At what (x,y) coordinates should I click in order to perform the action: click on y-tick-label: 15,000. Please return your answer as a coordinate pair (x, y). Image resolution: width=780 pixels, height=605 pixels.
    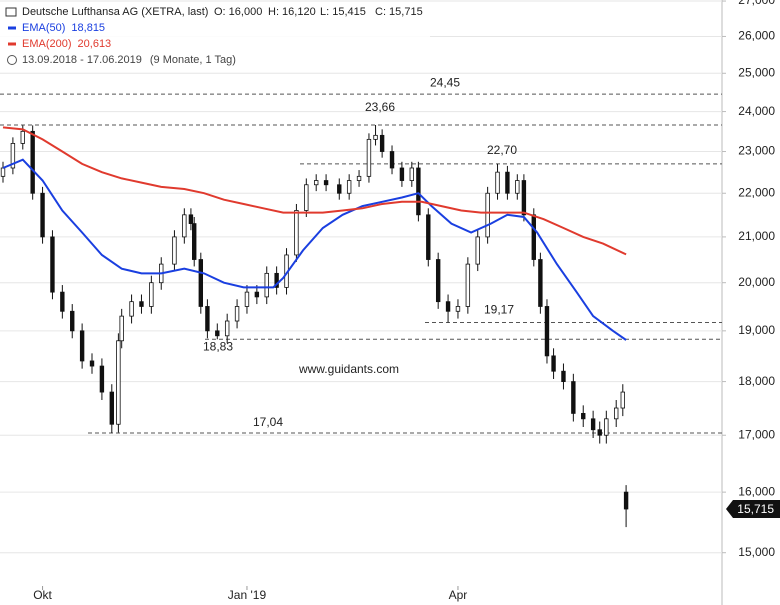
    Looking at the image, I should click on (756, 552).